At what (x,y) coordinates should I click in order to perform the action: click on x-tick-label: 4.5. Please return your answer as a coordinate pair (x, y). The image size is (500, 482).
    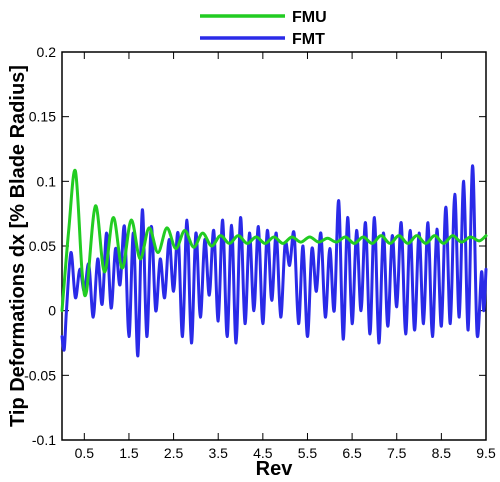
    Looking at the image, I should click on (263, 453).